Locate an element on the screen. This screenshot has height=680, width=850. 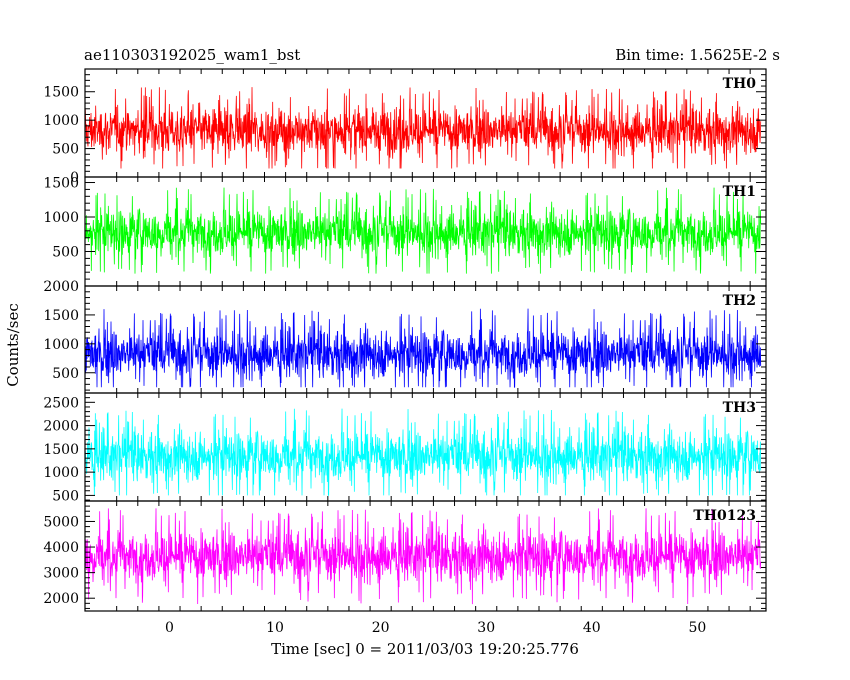
panel-th1: 500 1000 1500 TH1 is located at coordinates (405, 231).